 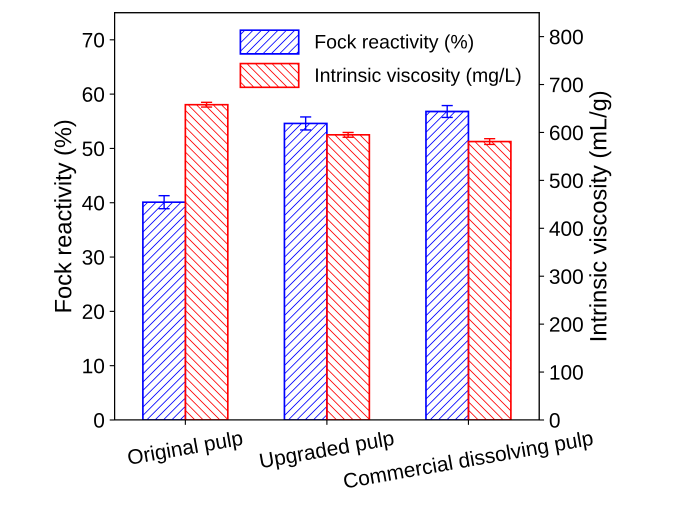 I want to click on y-tick-label: 70, so click(x=93, y=40).